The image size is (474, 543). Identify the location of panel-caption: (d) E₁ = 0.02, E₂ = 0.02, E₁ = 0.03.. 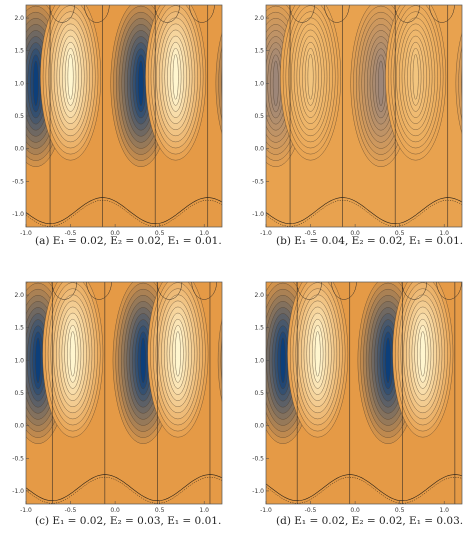
(369, 521).